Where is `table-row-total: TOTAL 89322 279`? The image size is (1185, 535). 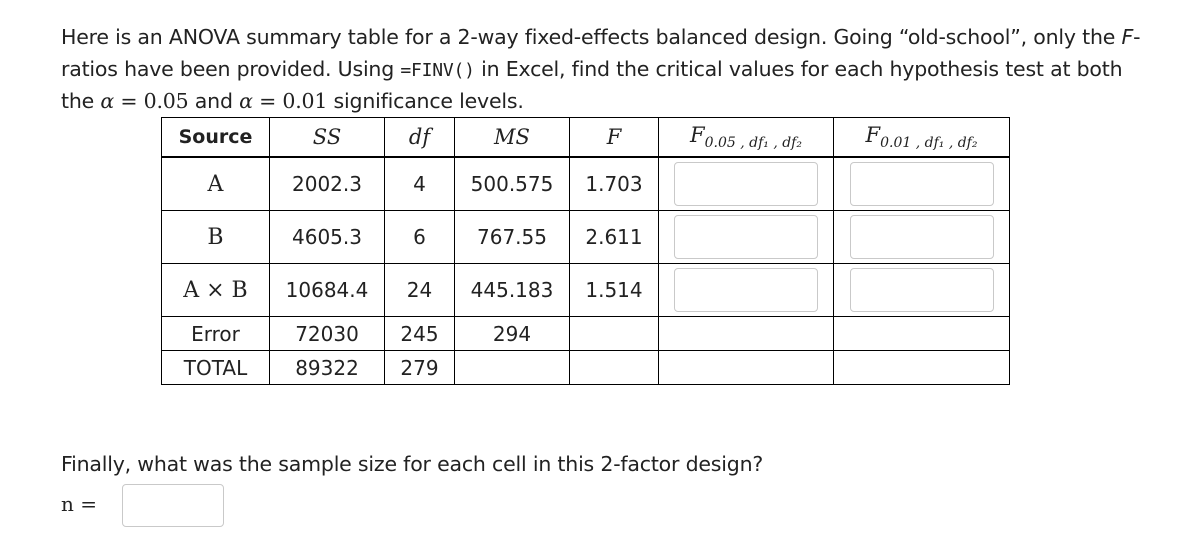
table-row-total: TOTAL 89322 279 is located at coordinates (585, 367).